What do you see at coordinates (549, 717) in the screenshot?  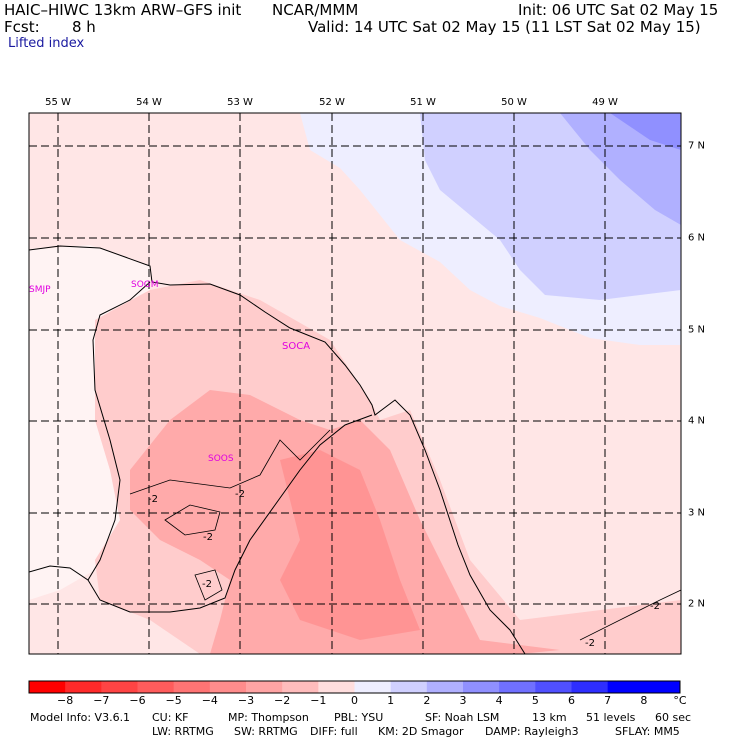 I see `footer-res: 13 km` at bounding box center [549, 717].